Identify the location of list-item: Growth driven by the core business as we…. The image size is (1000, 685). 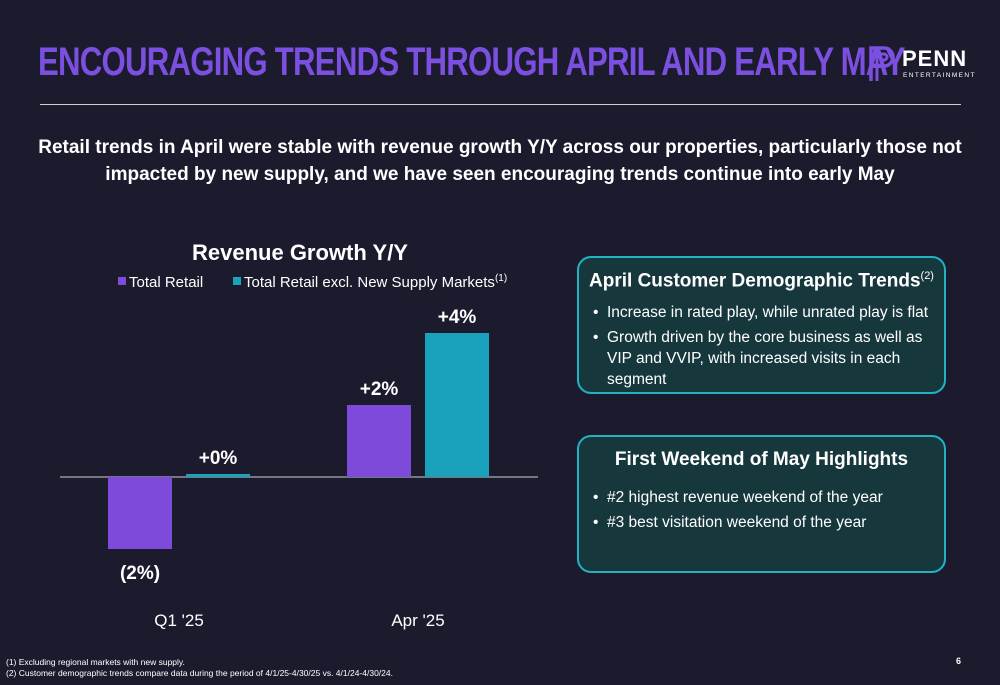
(757, 358).